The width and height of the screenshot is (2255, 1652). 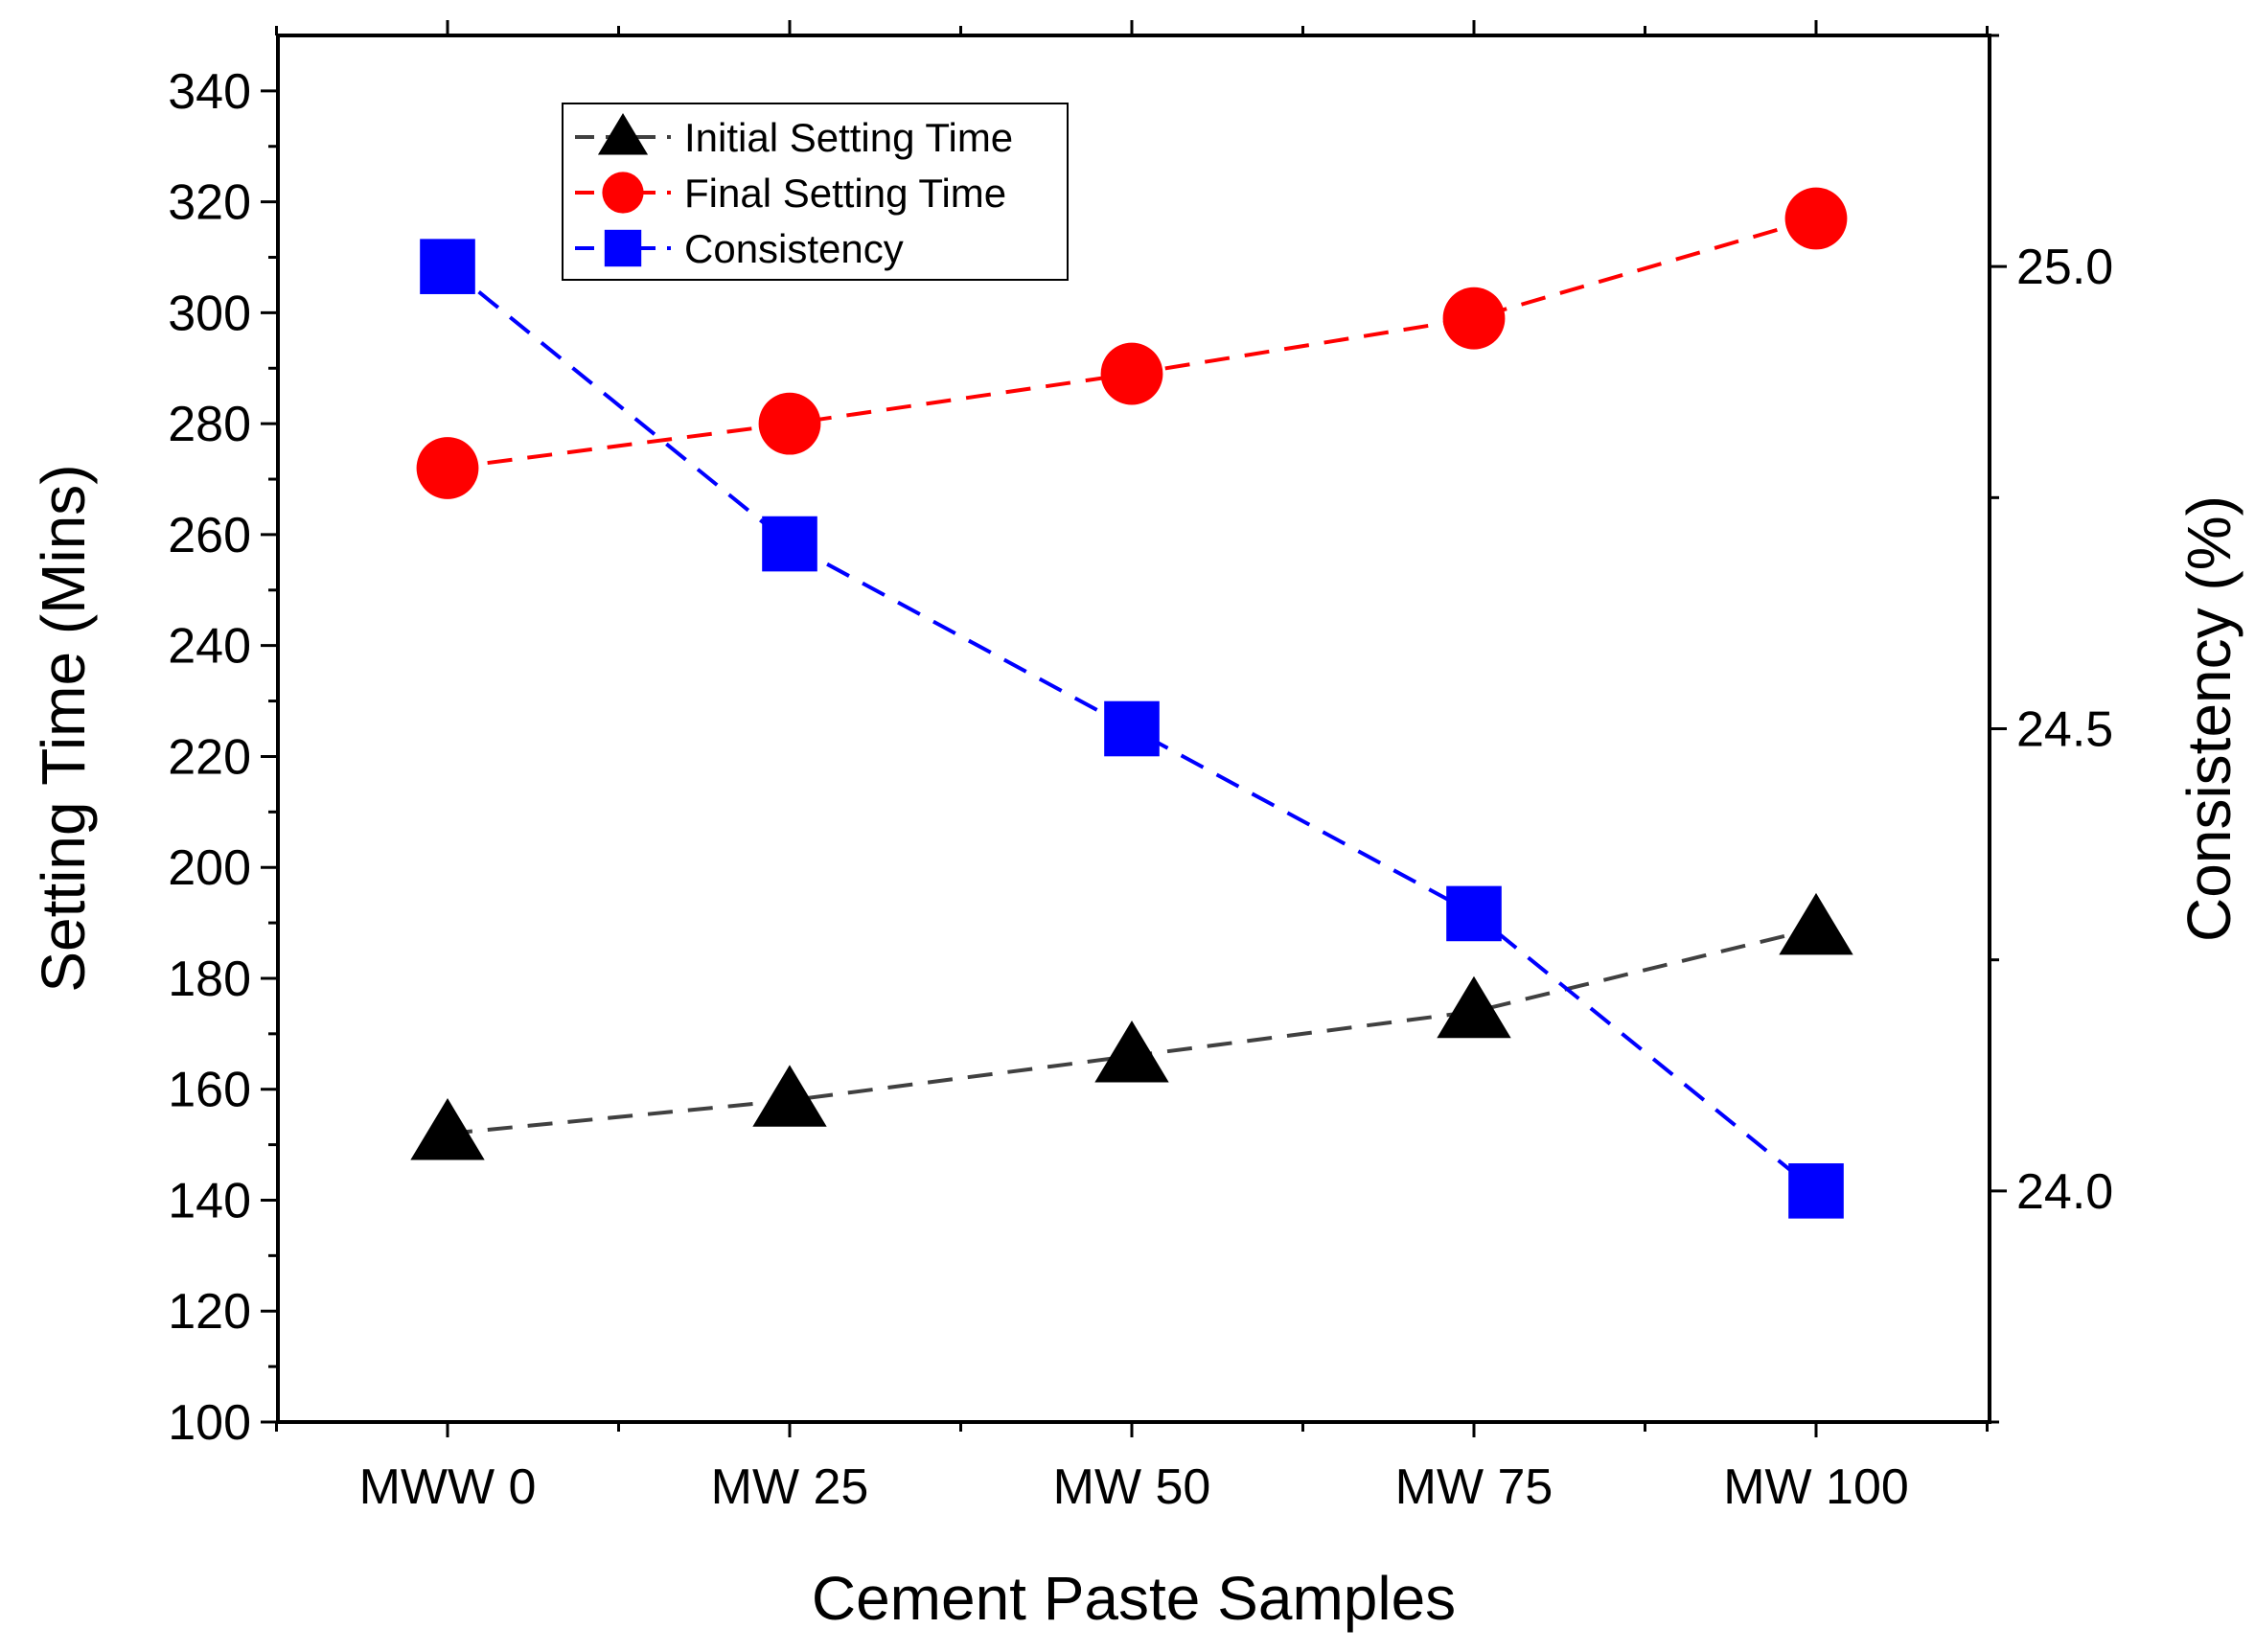 I want to click on legend-label: Final Setting Time, so click(x=845, y=193).